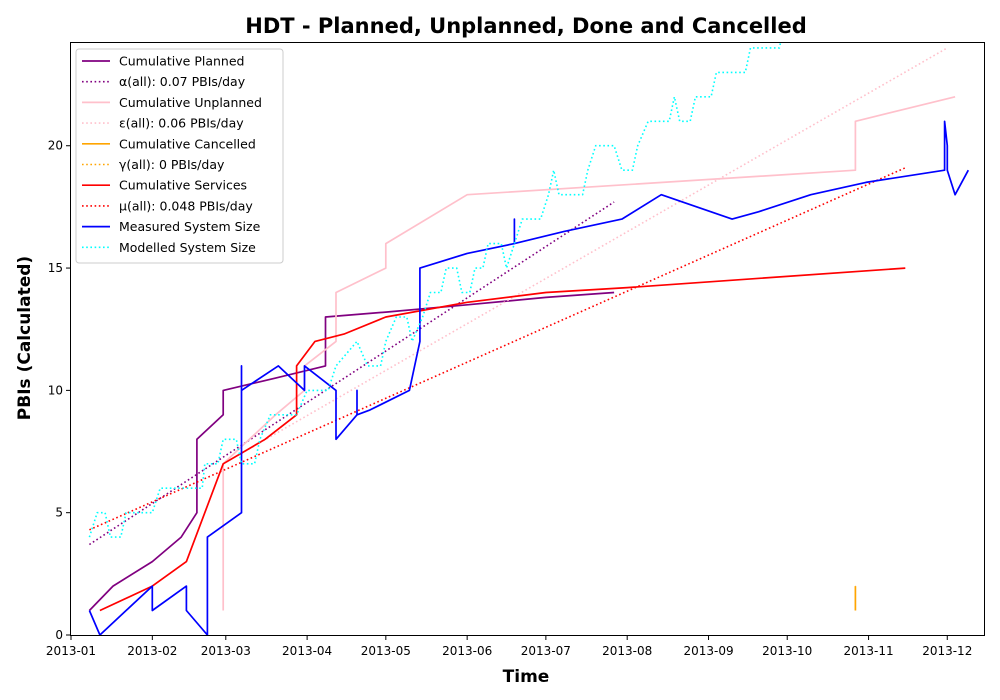  I want to click on legend-label: Cumulative Unplanned, so click(190, 102).